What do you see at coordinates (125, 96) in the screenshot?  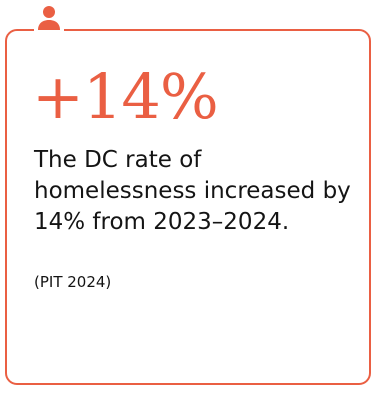 I see `stat-value: +14%` at bounding box center [125, 96].